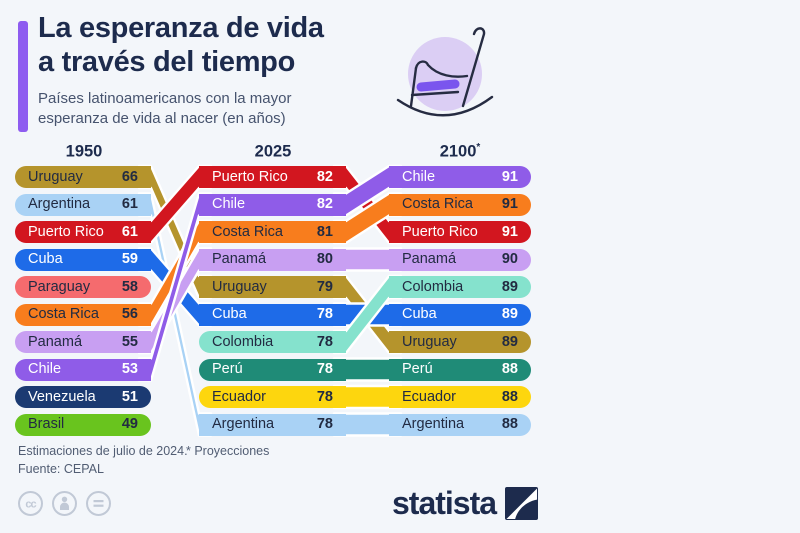 The height and width of the screenshot is (533, 800). Describe the element at coordinates (460, 314) in the screenshot. I see `pill-cuba-2100: Cuba 89` at that location.